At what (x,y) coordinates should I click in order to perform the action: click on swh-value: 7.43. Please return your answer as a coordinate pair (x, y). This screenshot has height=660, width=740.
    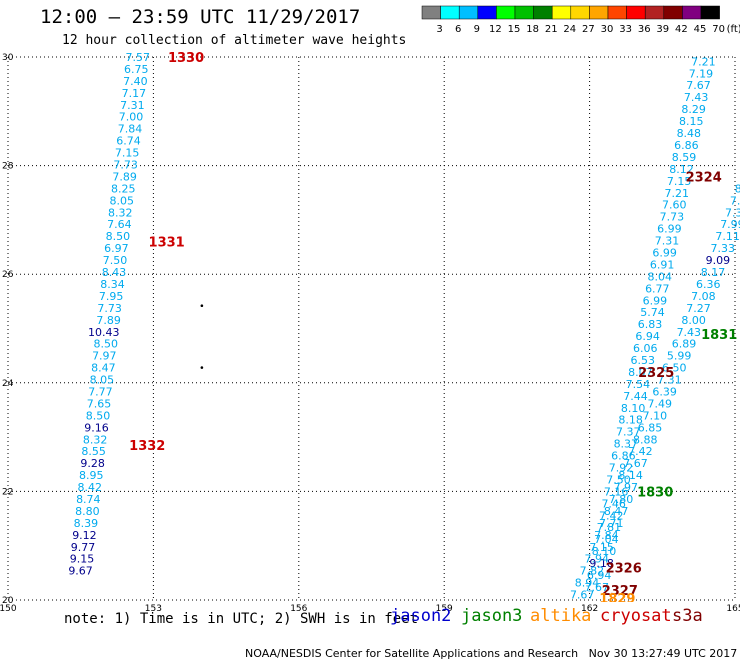
    Looking at the image, I should click on (689, 332).